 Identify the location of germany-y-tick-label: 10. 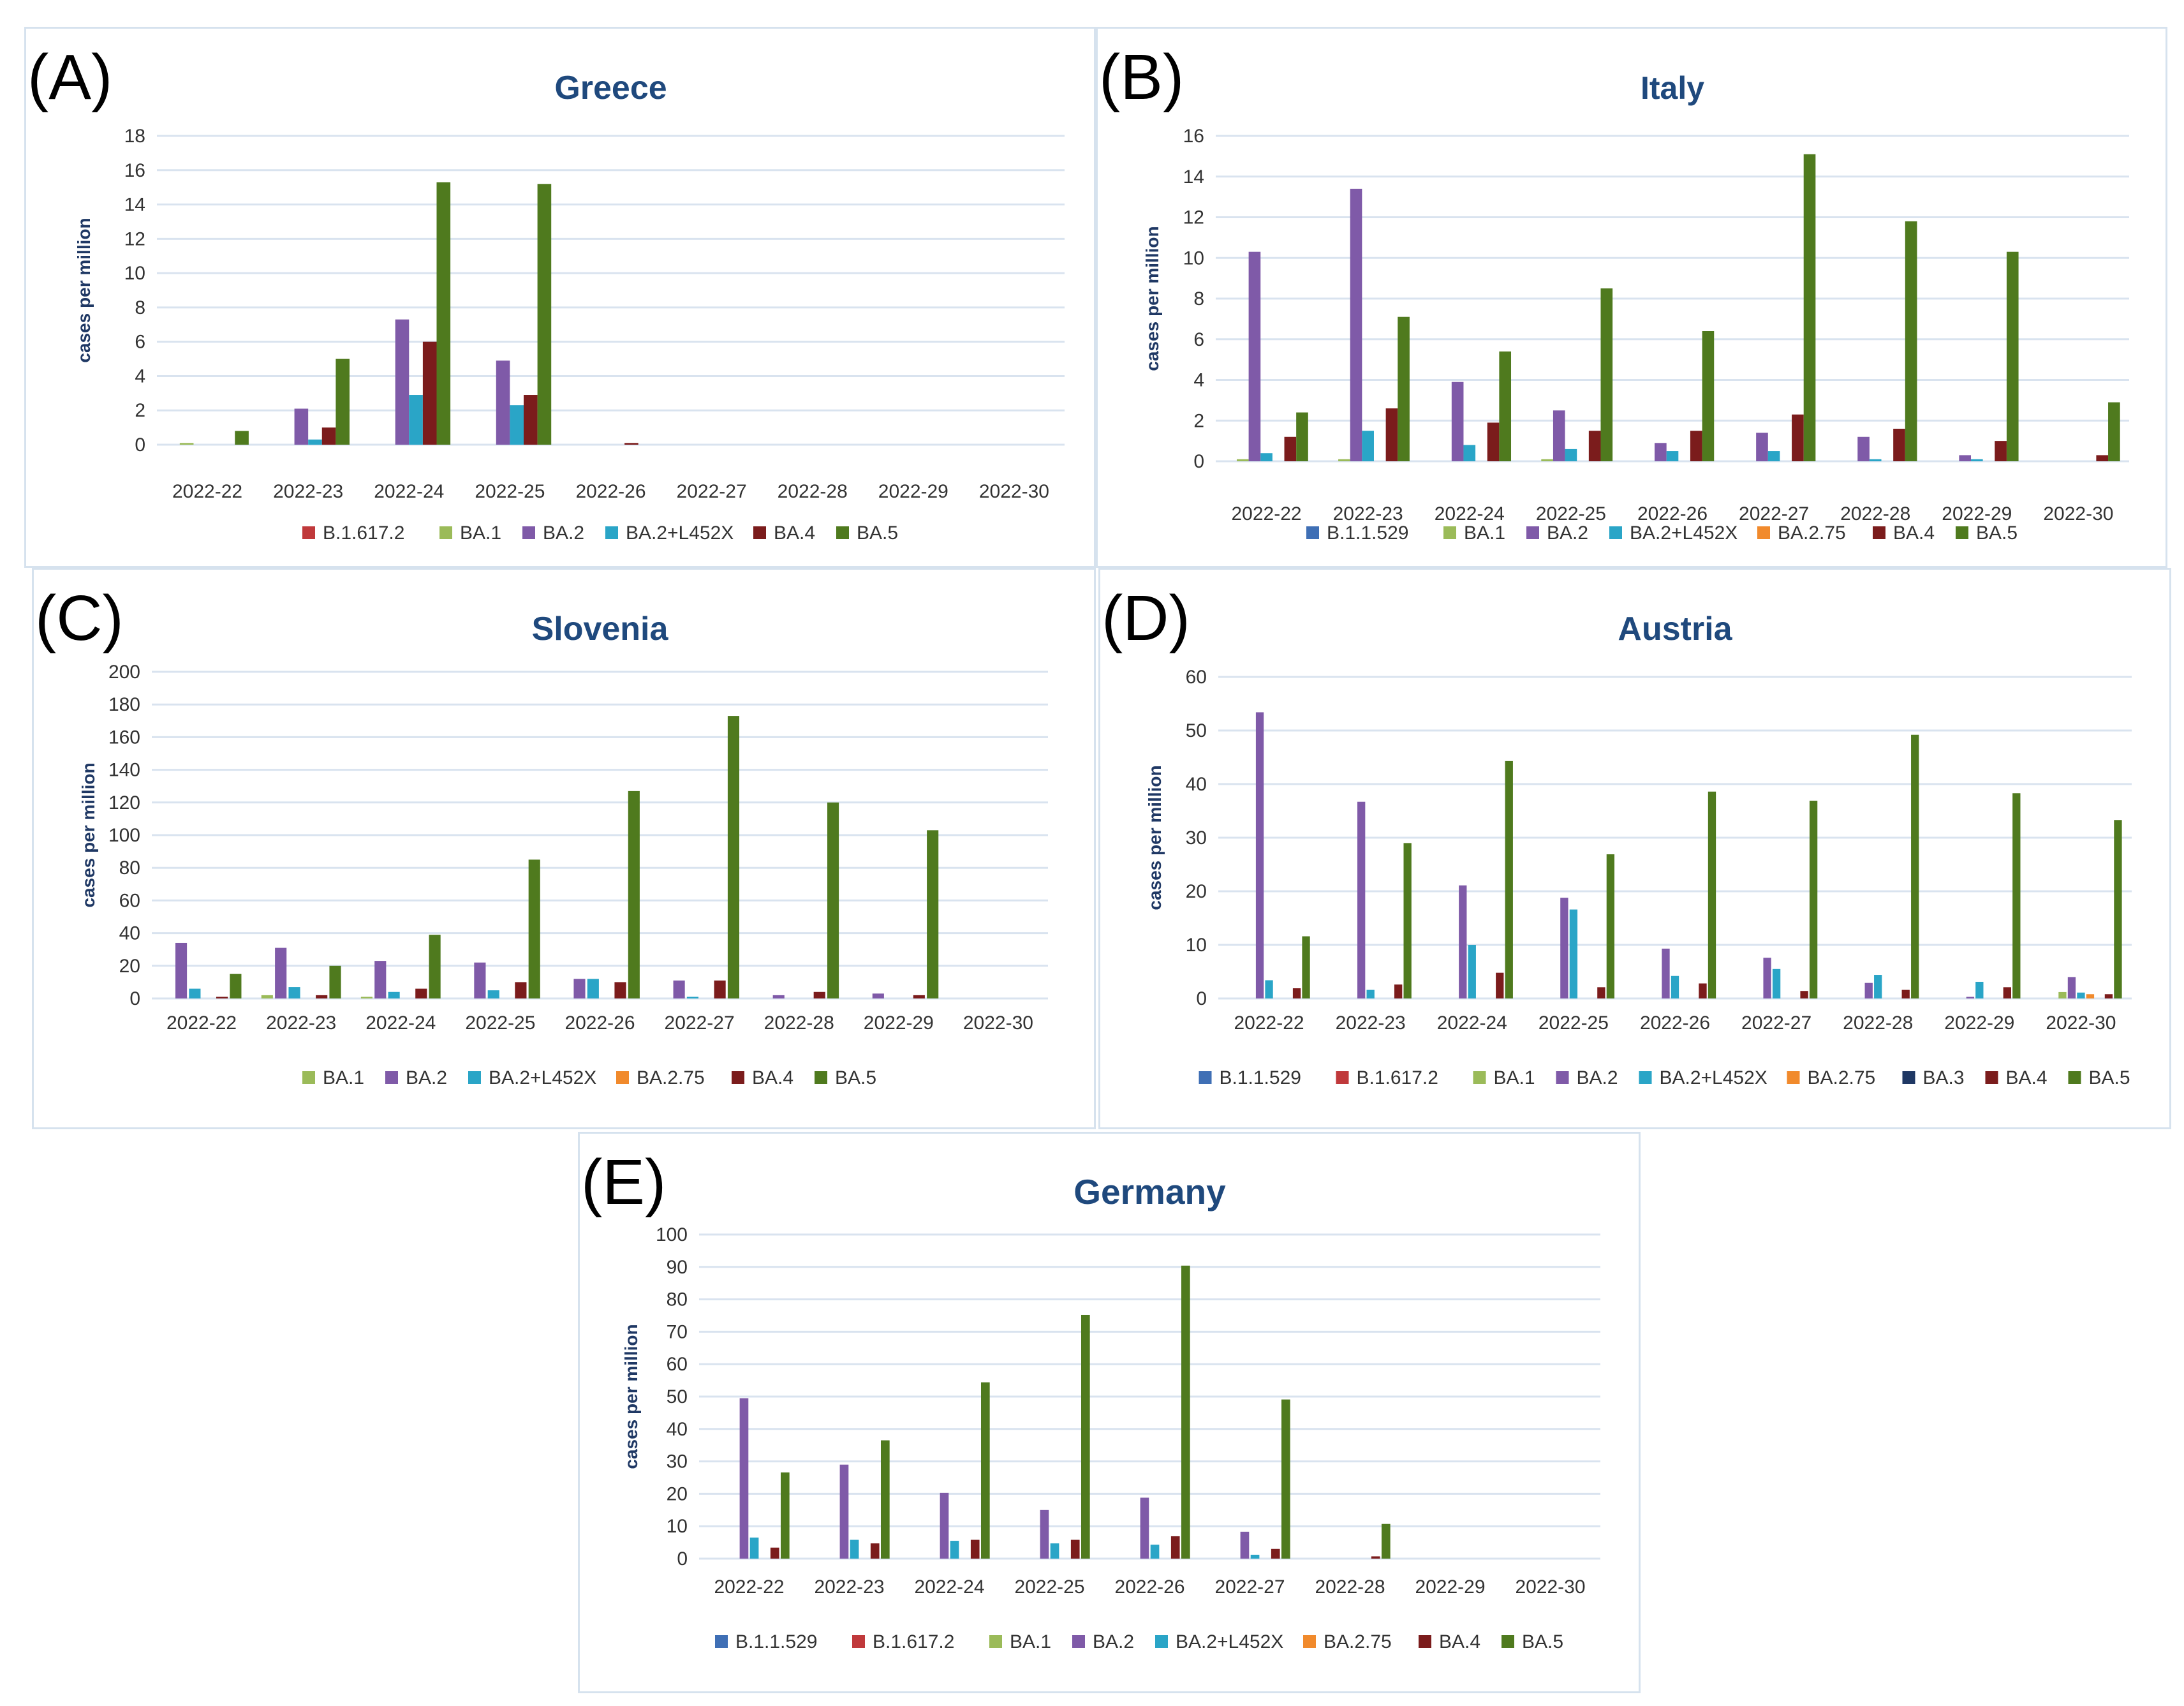
(677, 1526).